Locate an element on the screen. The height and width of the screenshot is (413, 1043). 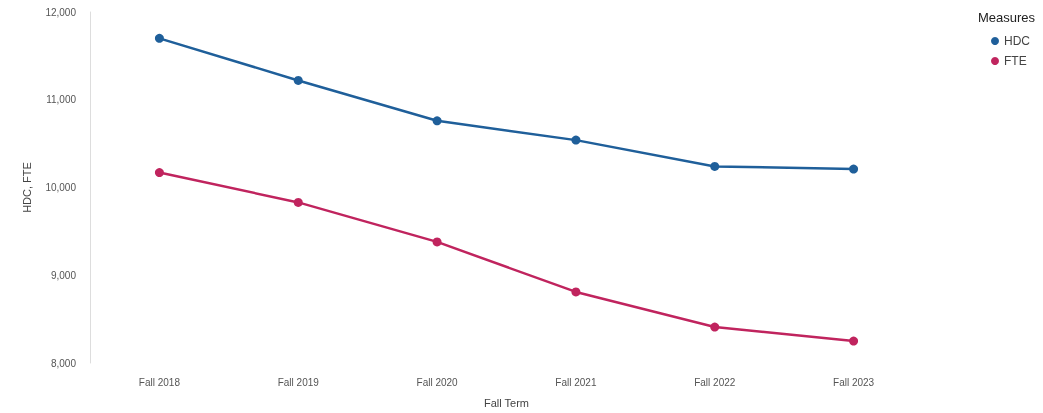
legend-label: FTE is located at coordinates (1015, 61).